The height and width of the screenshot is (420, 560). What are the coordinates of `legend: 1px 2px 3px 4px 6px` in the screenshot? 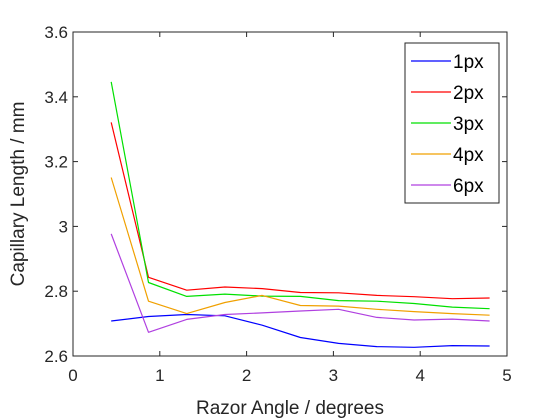 It's located at (452, 123).